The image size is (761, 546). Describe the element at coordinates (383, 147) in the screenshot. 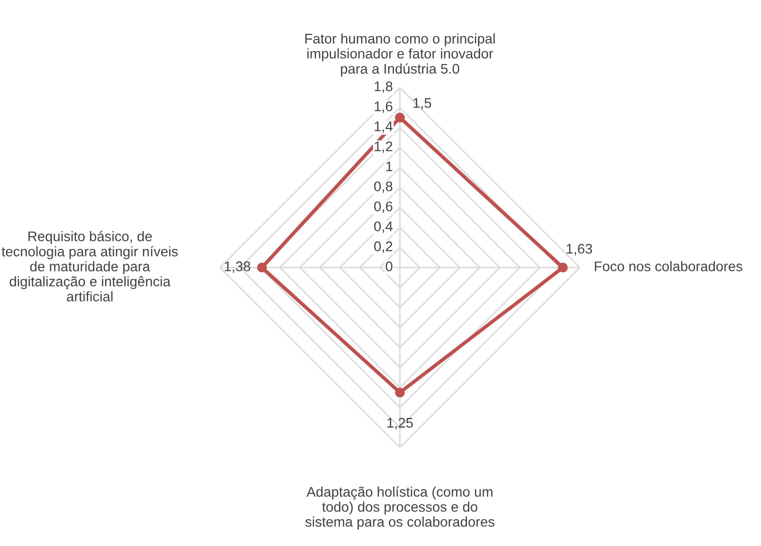

I see `y-tick-label: 1,2` at that location.